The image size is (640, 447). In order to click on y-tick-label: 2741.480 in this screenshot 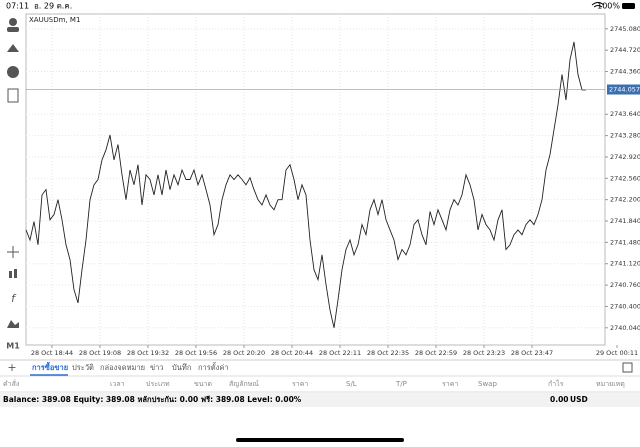, I will do `click(625, 242)`.